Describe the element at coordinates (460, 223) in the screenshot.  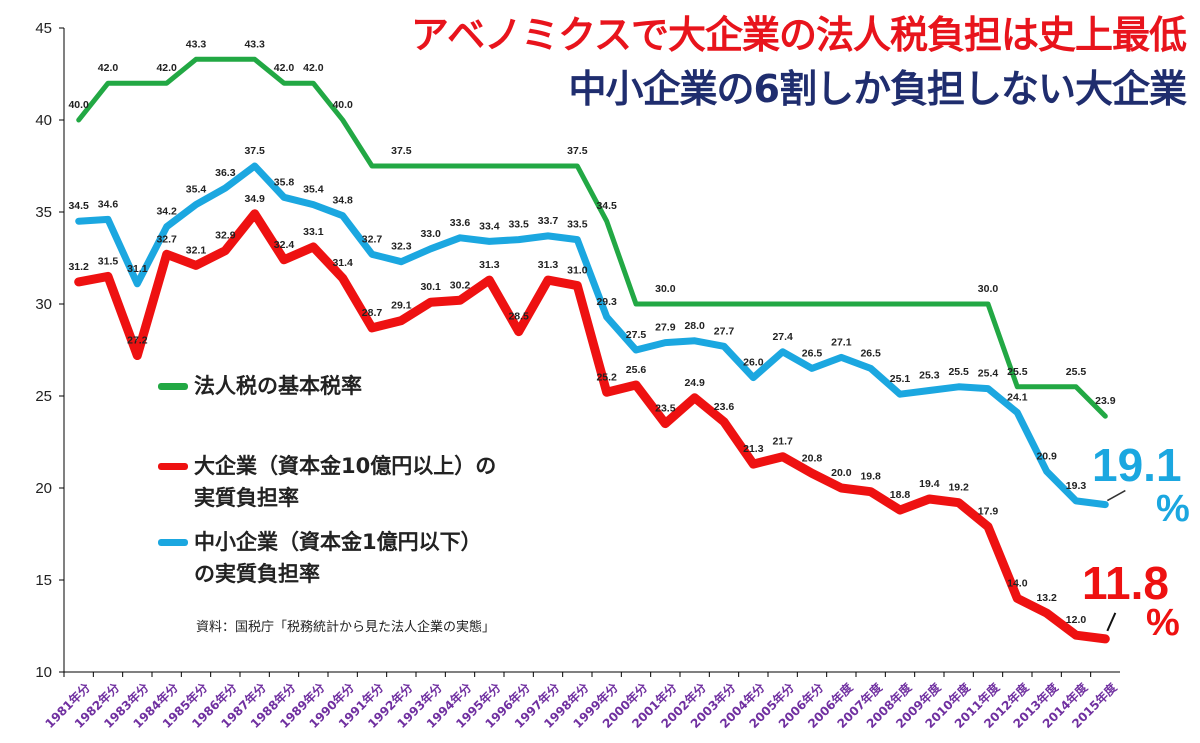
I see `data-label: 33.6` at that location.